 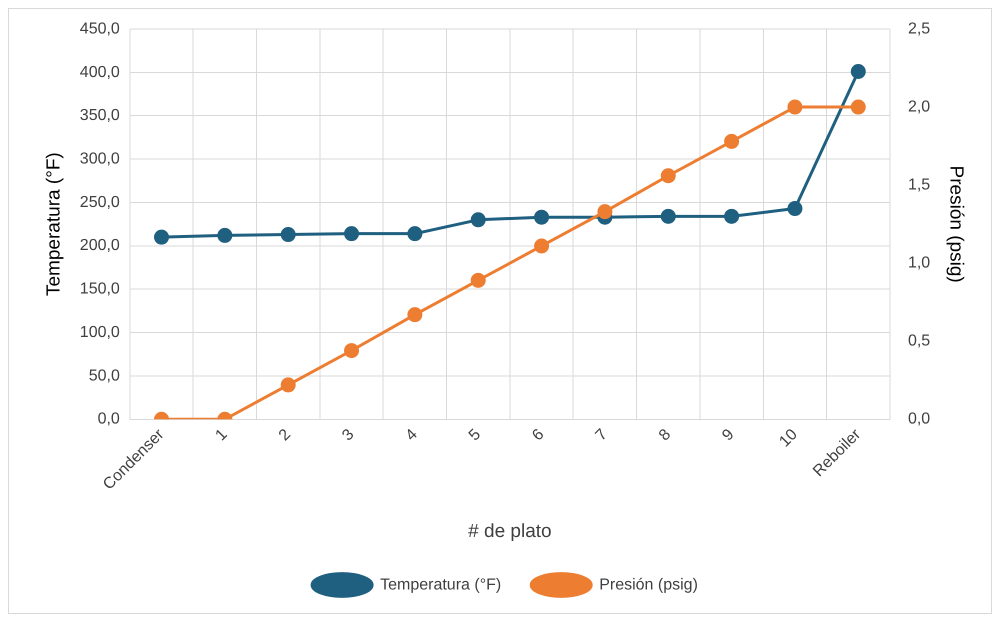 I want to click on y2-tick-label: 1,0, so click(x=919, y=263).